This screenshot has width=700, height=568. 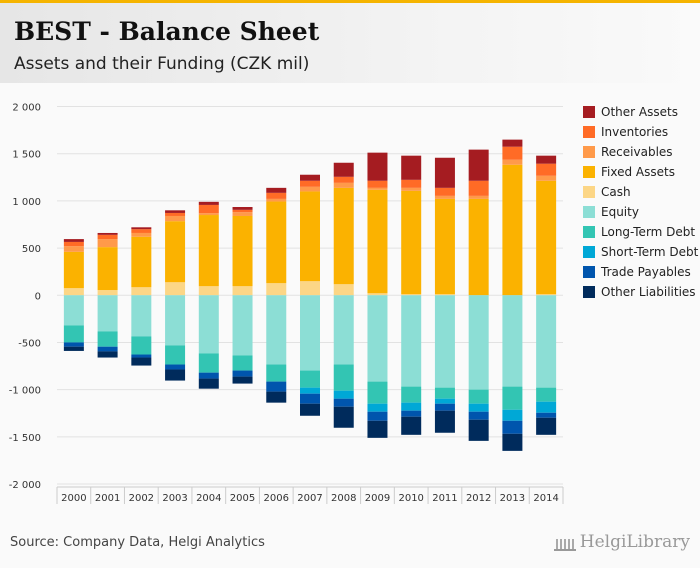 I want to click on legend-item: Inventories, so click(x=640, y=132).